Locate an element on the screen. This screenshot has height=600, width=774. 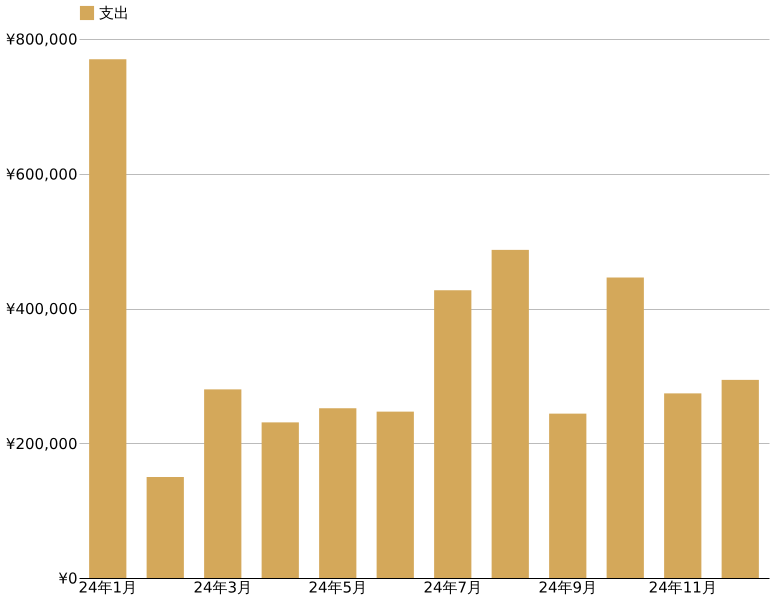
legend-label: 支出 is located at coordinates (114, 13).